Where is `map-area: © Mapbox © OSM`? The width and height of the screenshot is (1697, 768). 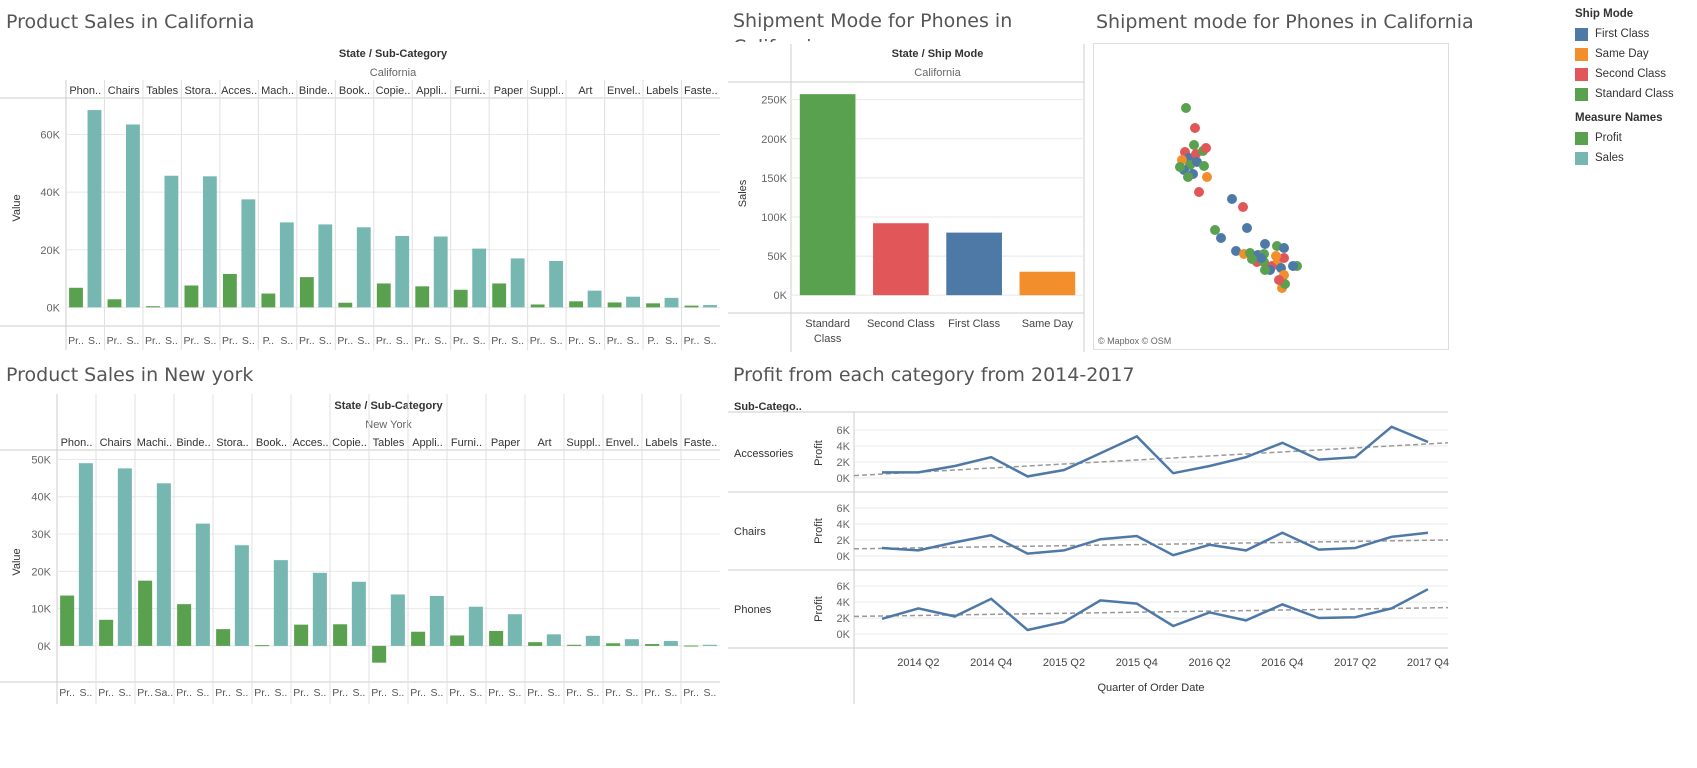
map-area: © Mapbox © OSM is located at coordinates (1271, 196).